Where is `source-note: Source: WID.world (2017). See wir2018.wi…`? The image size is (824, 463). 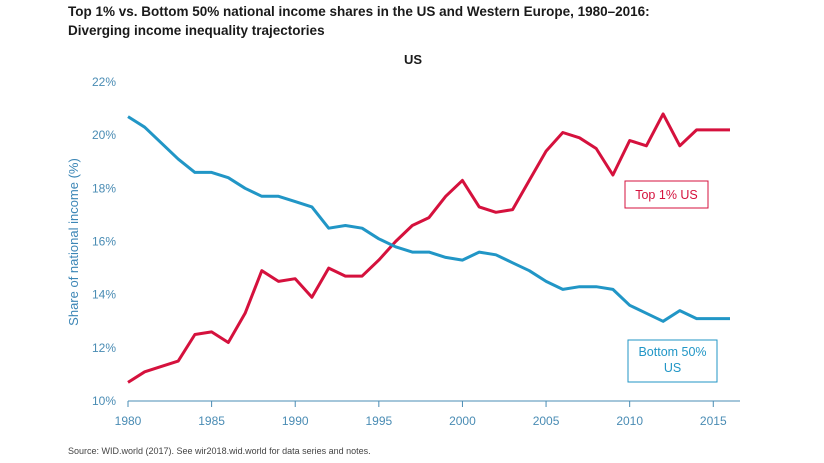
source-note: Source: WID.world (2017). See wir2018.wi… is located at coordinates (219, 451).